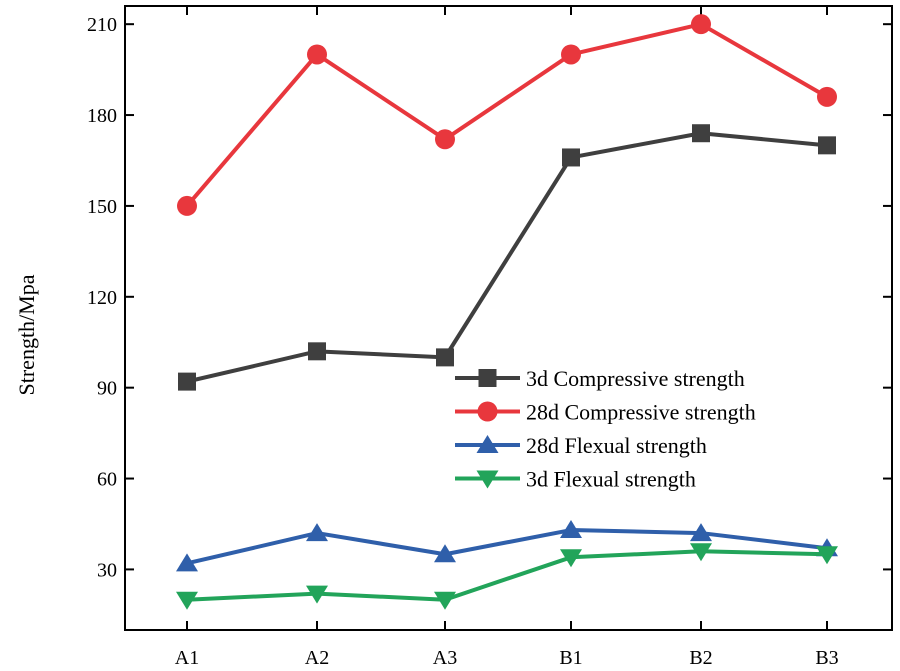 This screenshot has height=671, width=900. What do you see at coordinates (102, 25) in the screenshot?
I see `y-tick-label: 210` at bounding box center [102, 25].